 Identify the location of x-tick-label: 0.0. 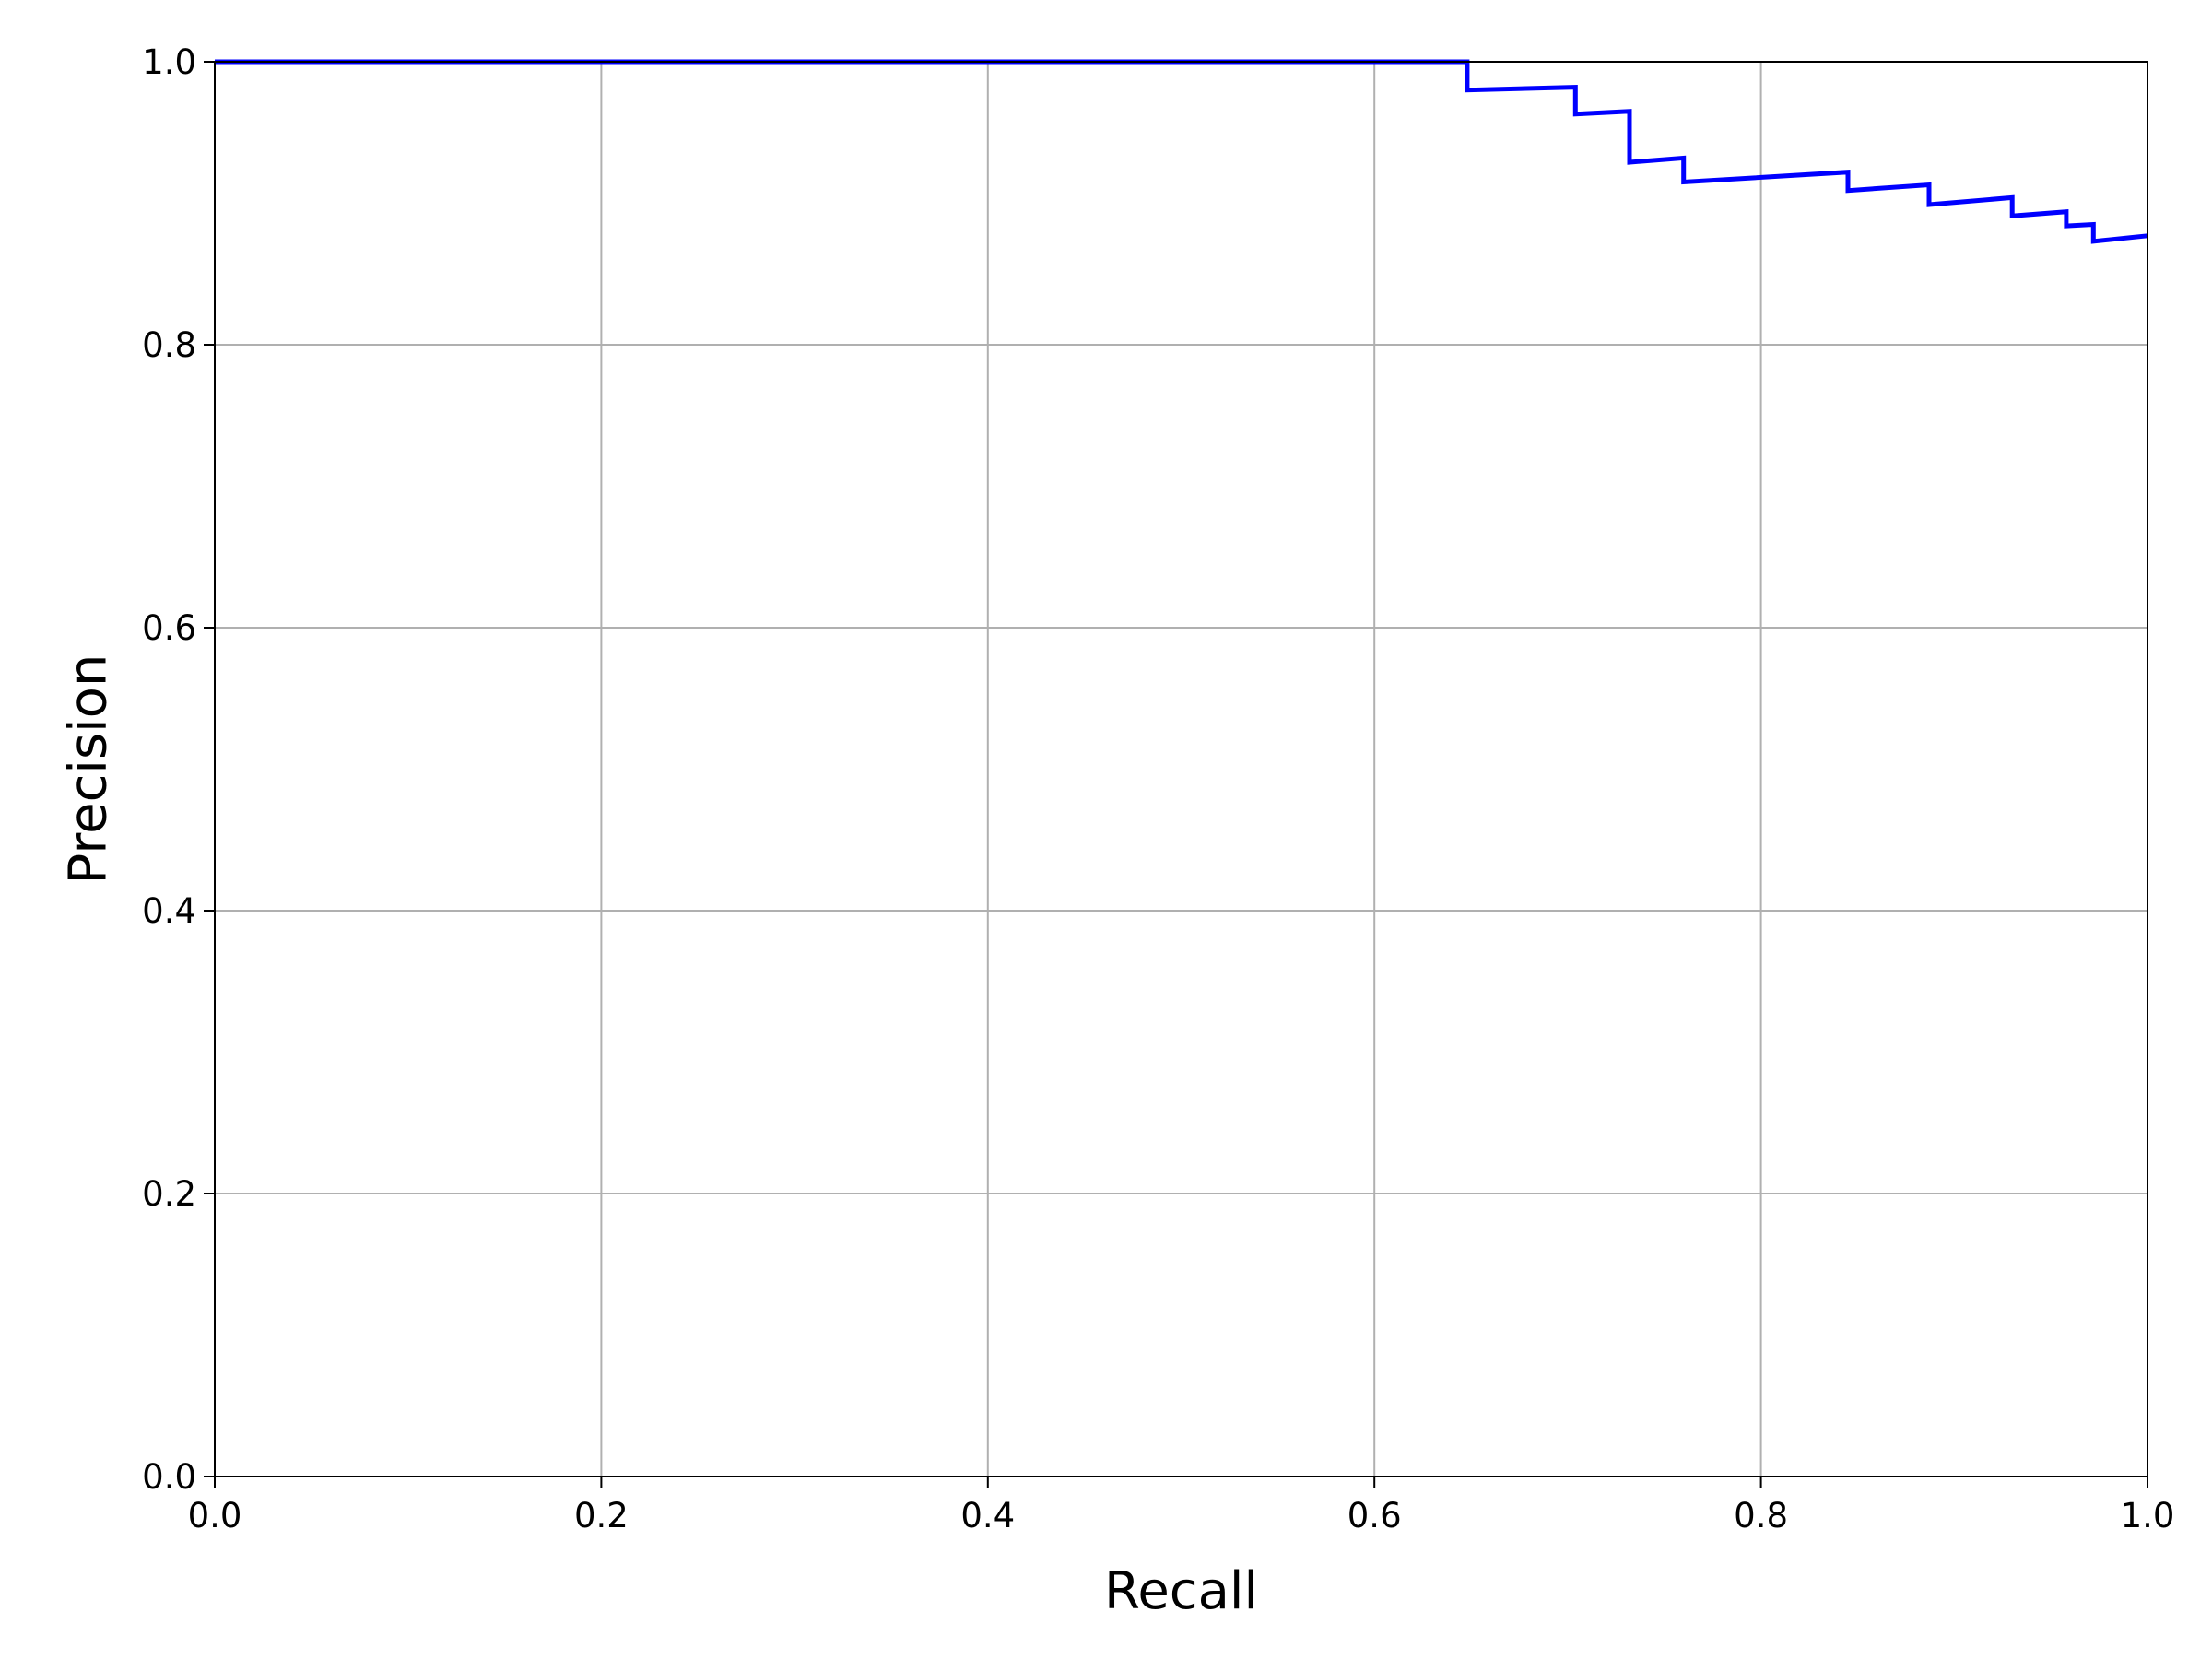
(215, 1515).